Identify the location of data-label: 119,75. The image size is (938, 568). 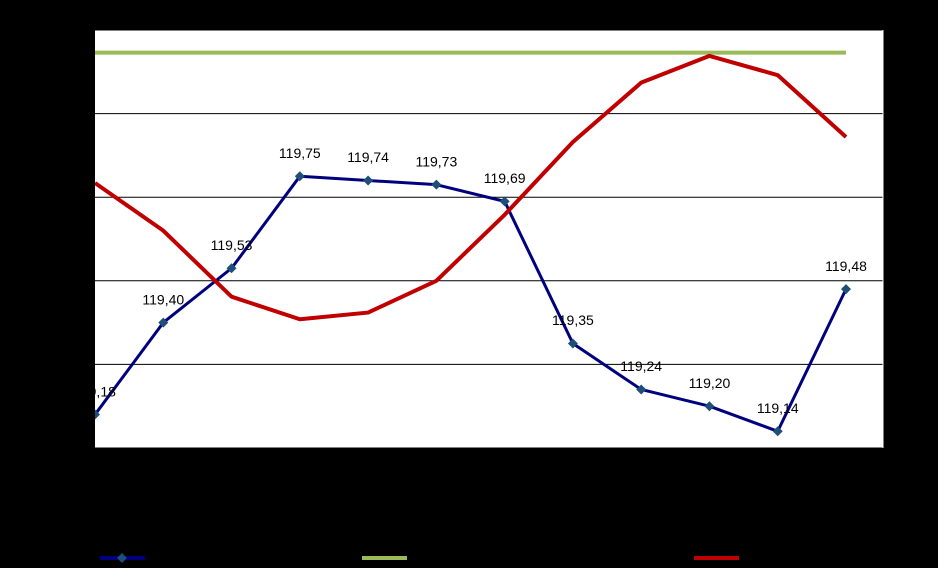
(300, 153).